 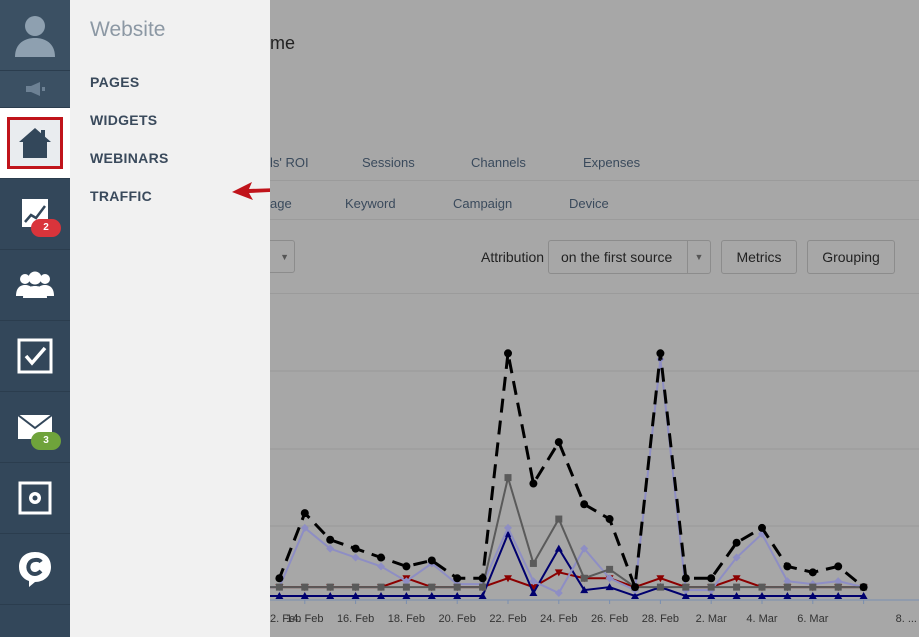 I want to click on notification-badge: 2, so click(x=46, y=228).